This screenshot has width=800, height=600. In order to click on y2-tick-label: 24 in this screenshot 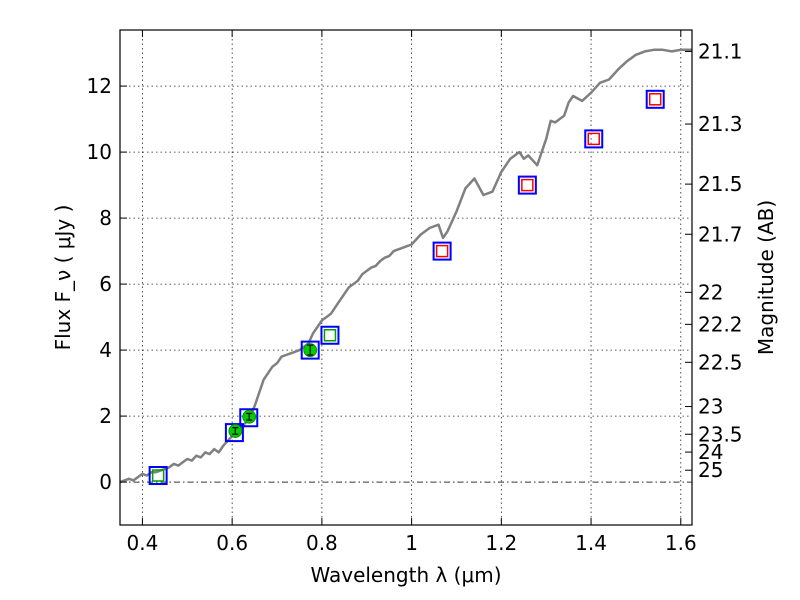, I will do `click(710, 452)`.